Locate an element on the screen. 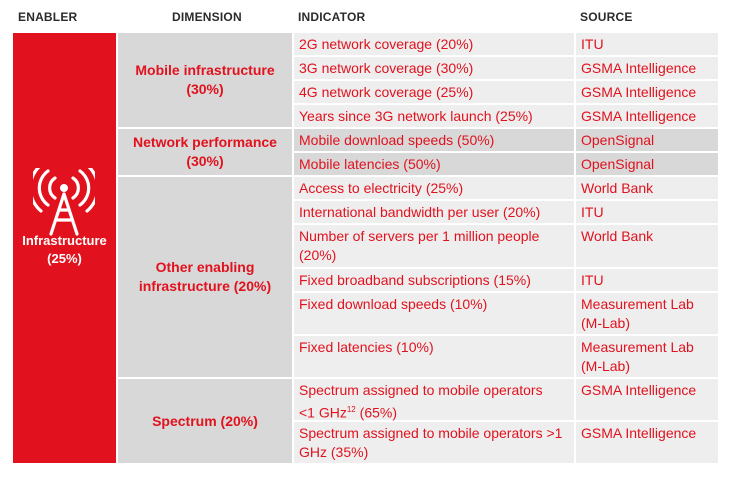  dimension-label: Other enabling infrastructure (20%) is located at coordinates (205, 276).